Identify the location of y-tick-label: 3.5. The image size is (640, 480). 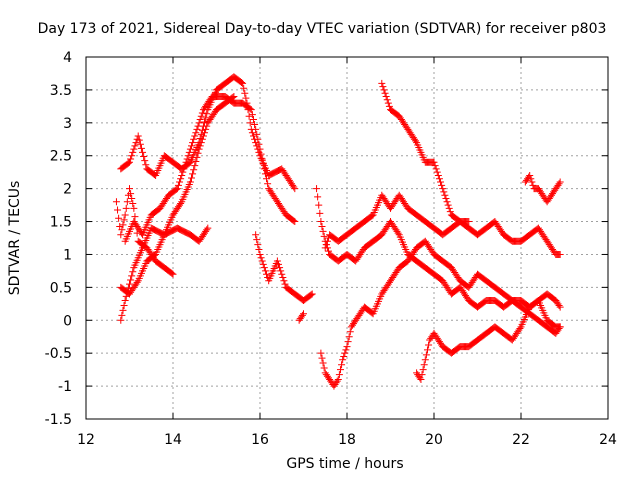
(61, 91).